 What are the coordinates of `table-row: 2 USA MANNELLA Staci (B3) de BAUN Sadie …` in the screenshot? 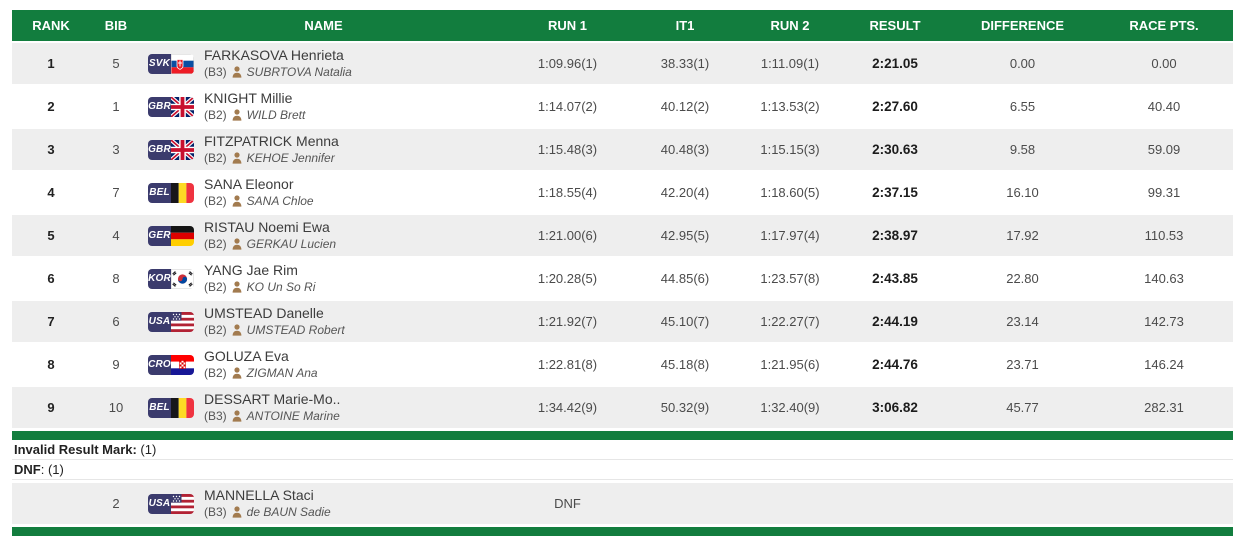 It's located at (622, 503).